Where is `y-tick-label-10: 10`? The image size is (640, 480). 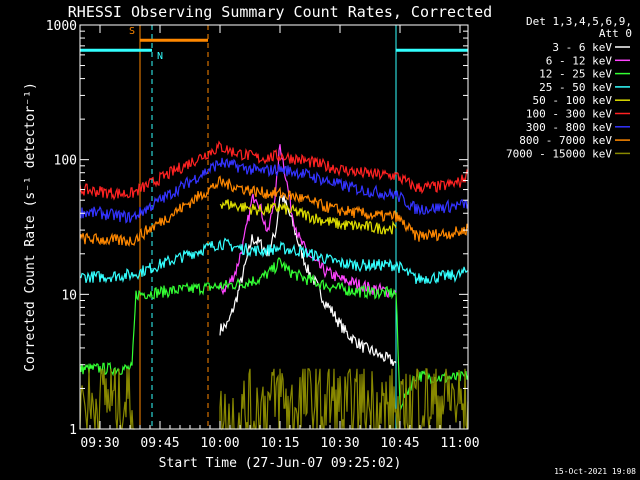 y-tick-label-10: 10 is located at coordinates (69, 295).